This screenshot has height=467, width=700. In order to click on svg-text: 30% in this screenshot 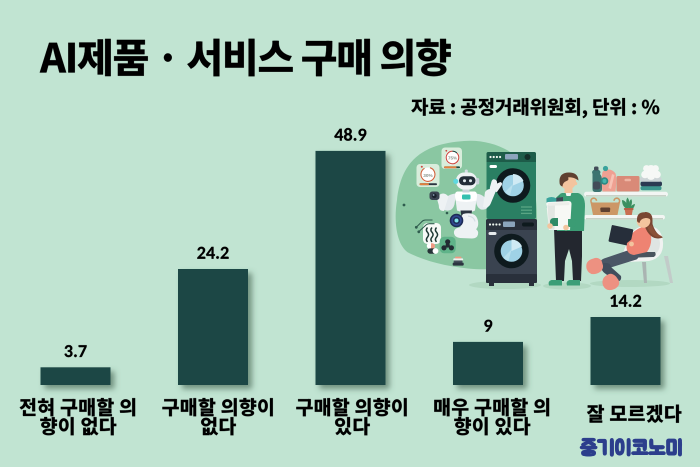, I will do `click(428, 175)`.